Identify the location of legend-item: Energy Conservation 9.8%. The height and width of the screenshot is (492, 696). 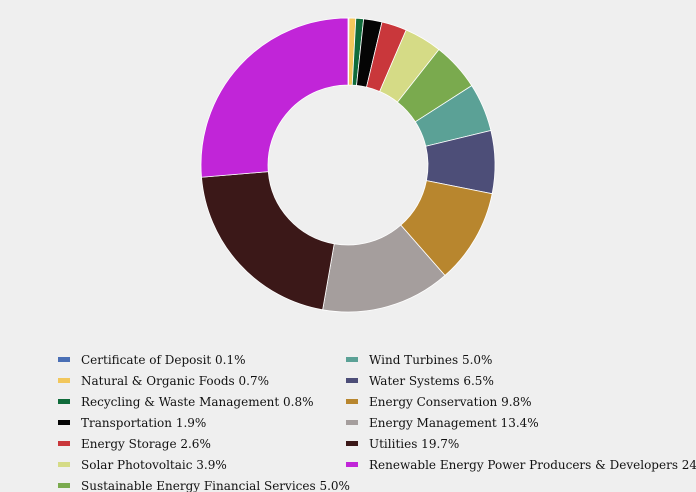
(439, 402).